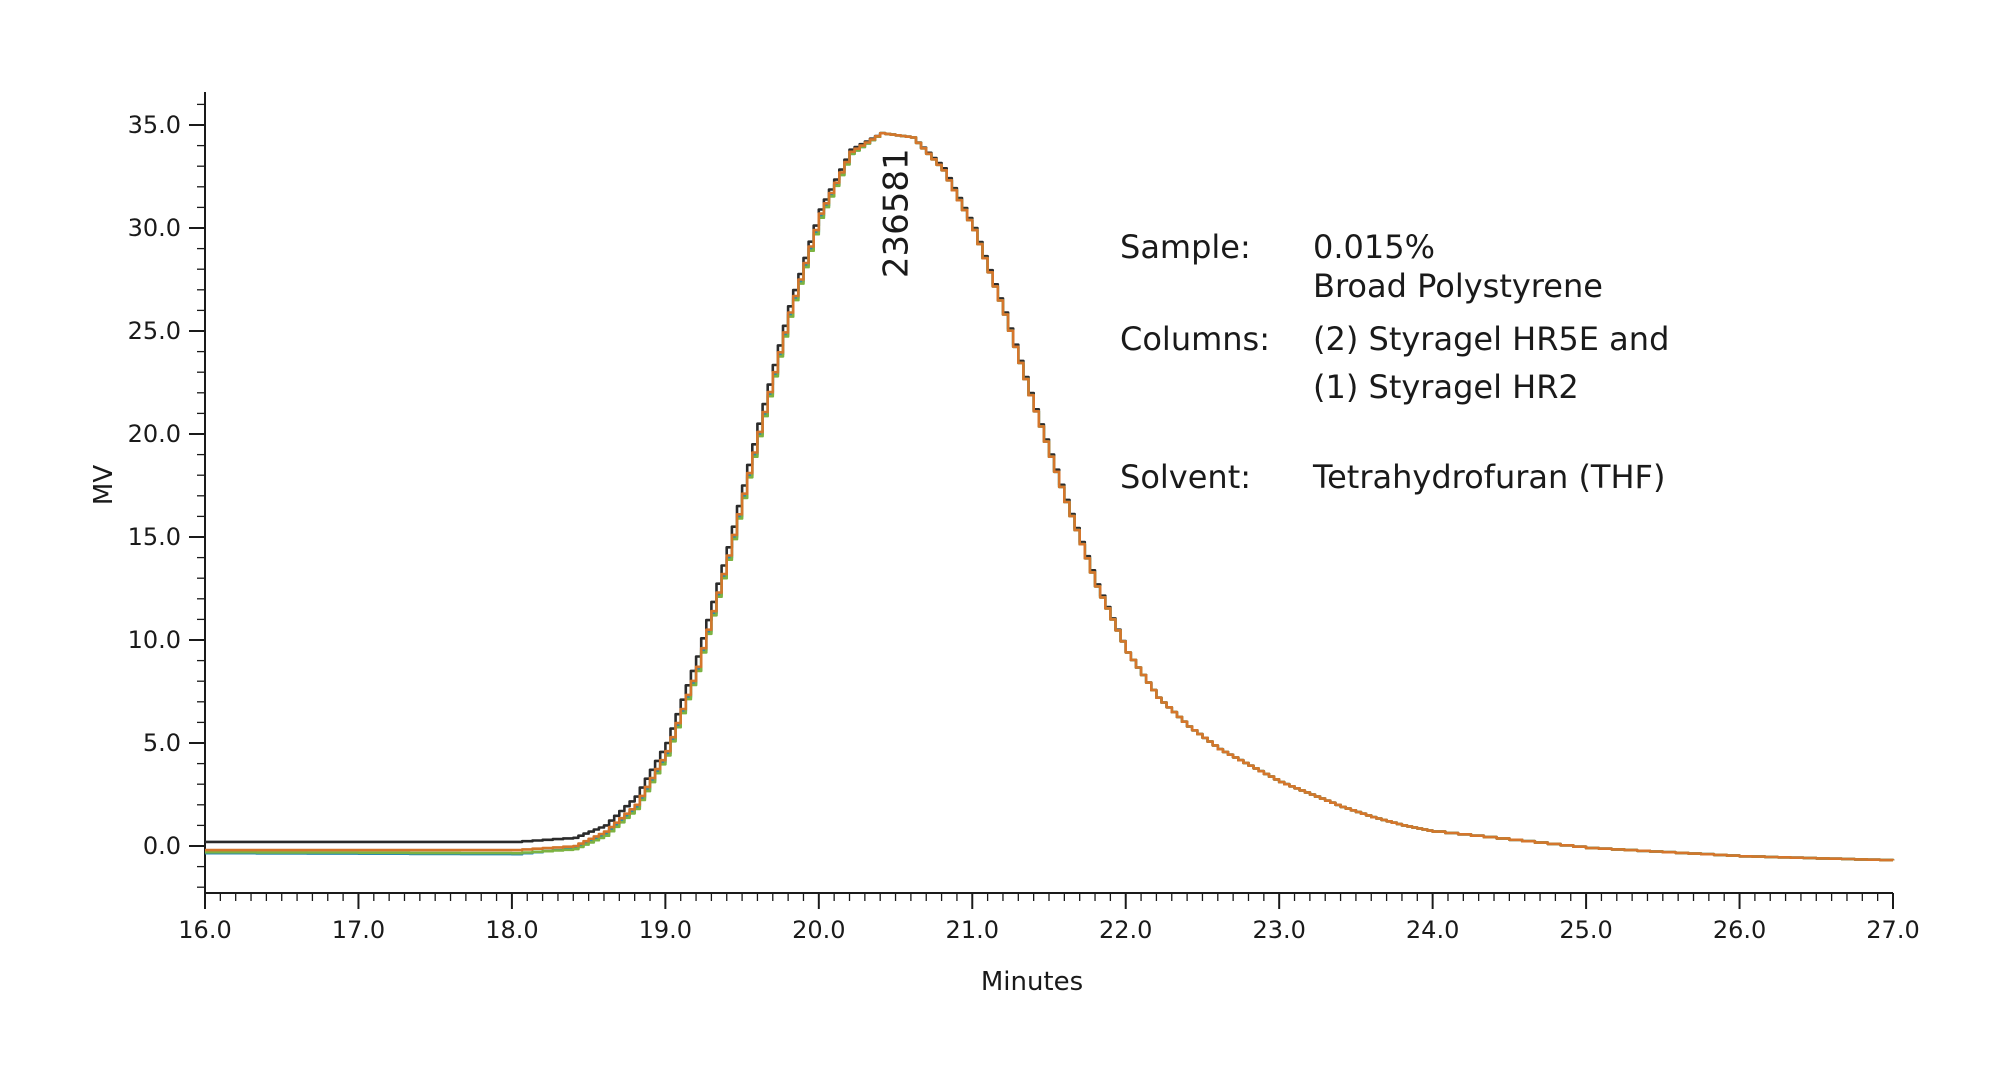 The width and height of the screenshot is (2000, 1087). What do you see at coordinates (204, 930) in the screenshot?
I see `x-tick-label: 16.0` at bounding box center [204, 930].